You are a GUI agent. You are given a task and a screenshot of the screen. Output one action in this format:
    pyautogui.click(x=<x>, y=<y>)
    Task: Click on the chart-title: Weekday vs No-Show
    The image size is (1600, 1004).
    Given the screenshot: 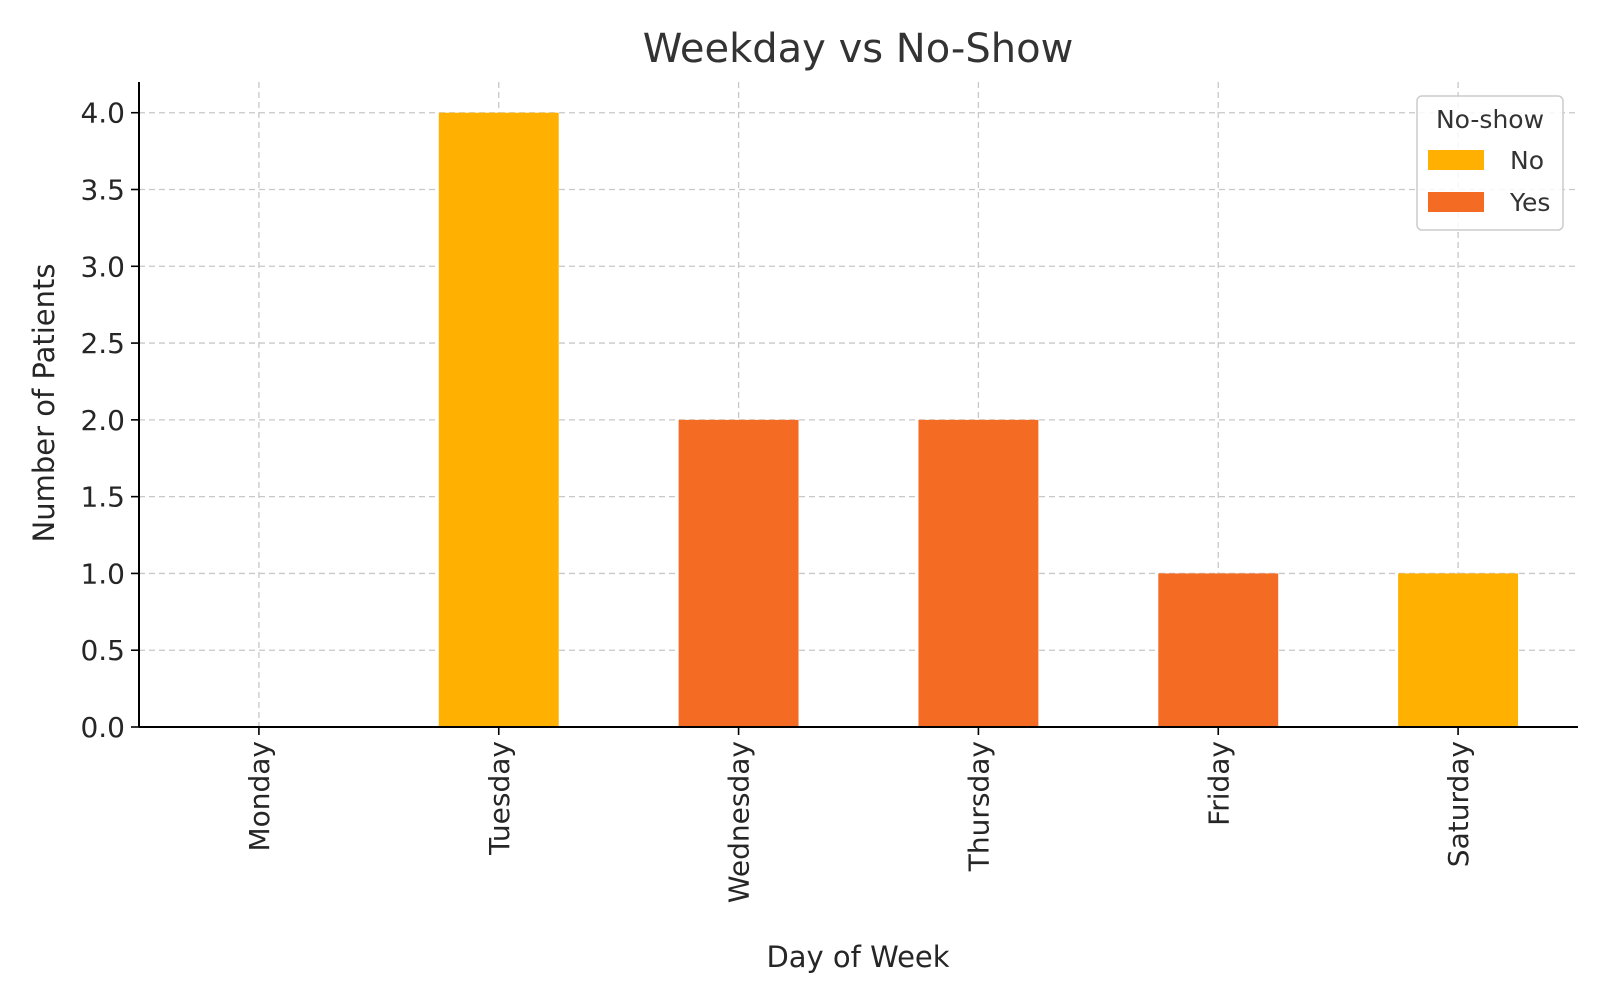 What is the action you would take?
    pyautogui.click(x=858, y=49)
    